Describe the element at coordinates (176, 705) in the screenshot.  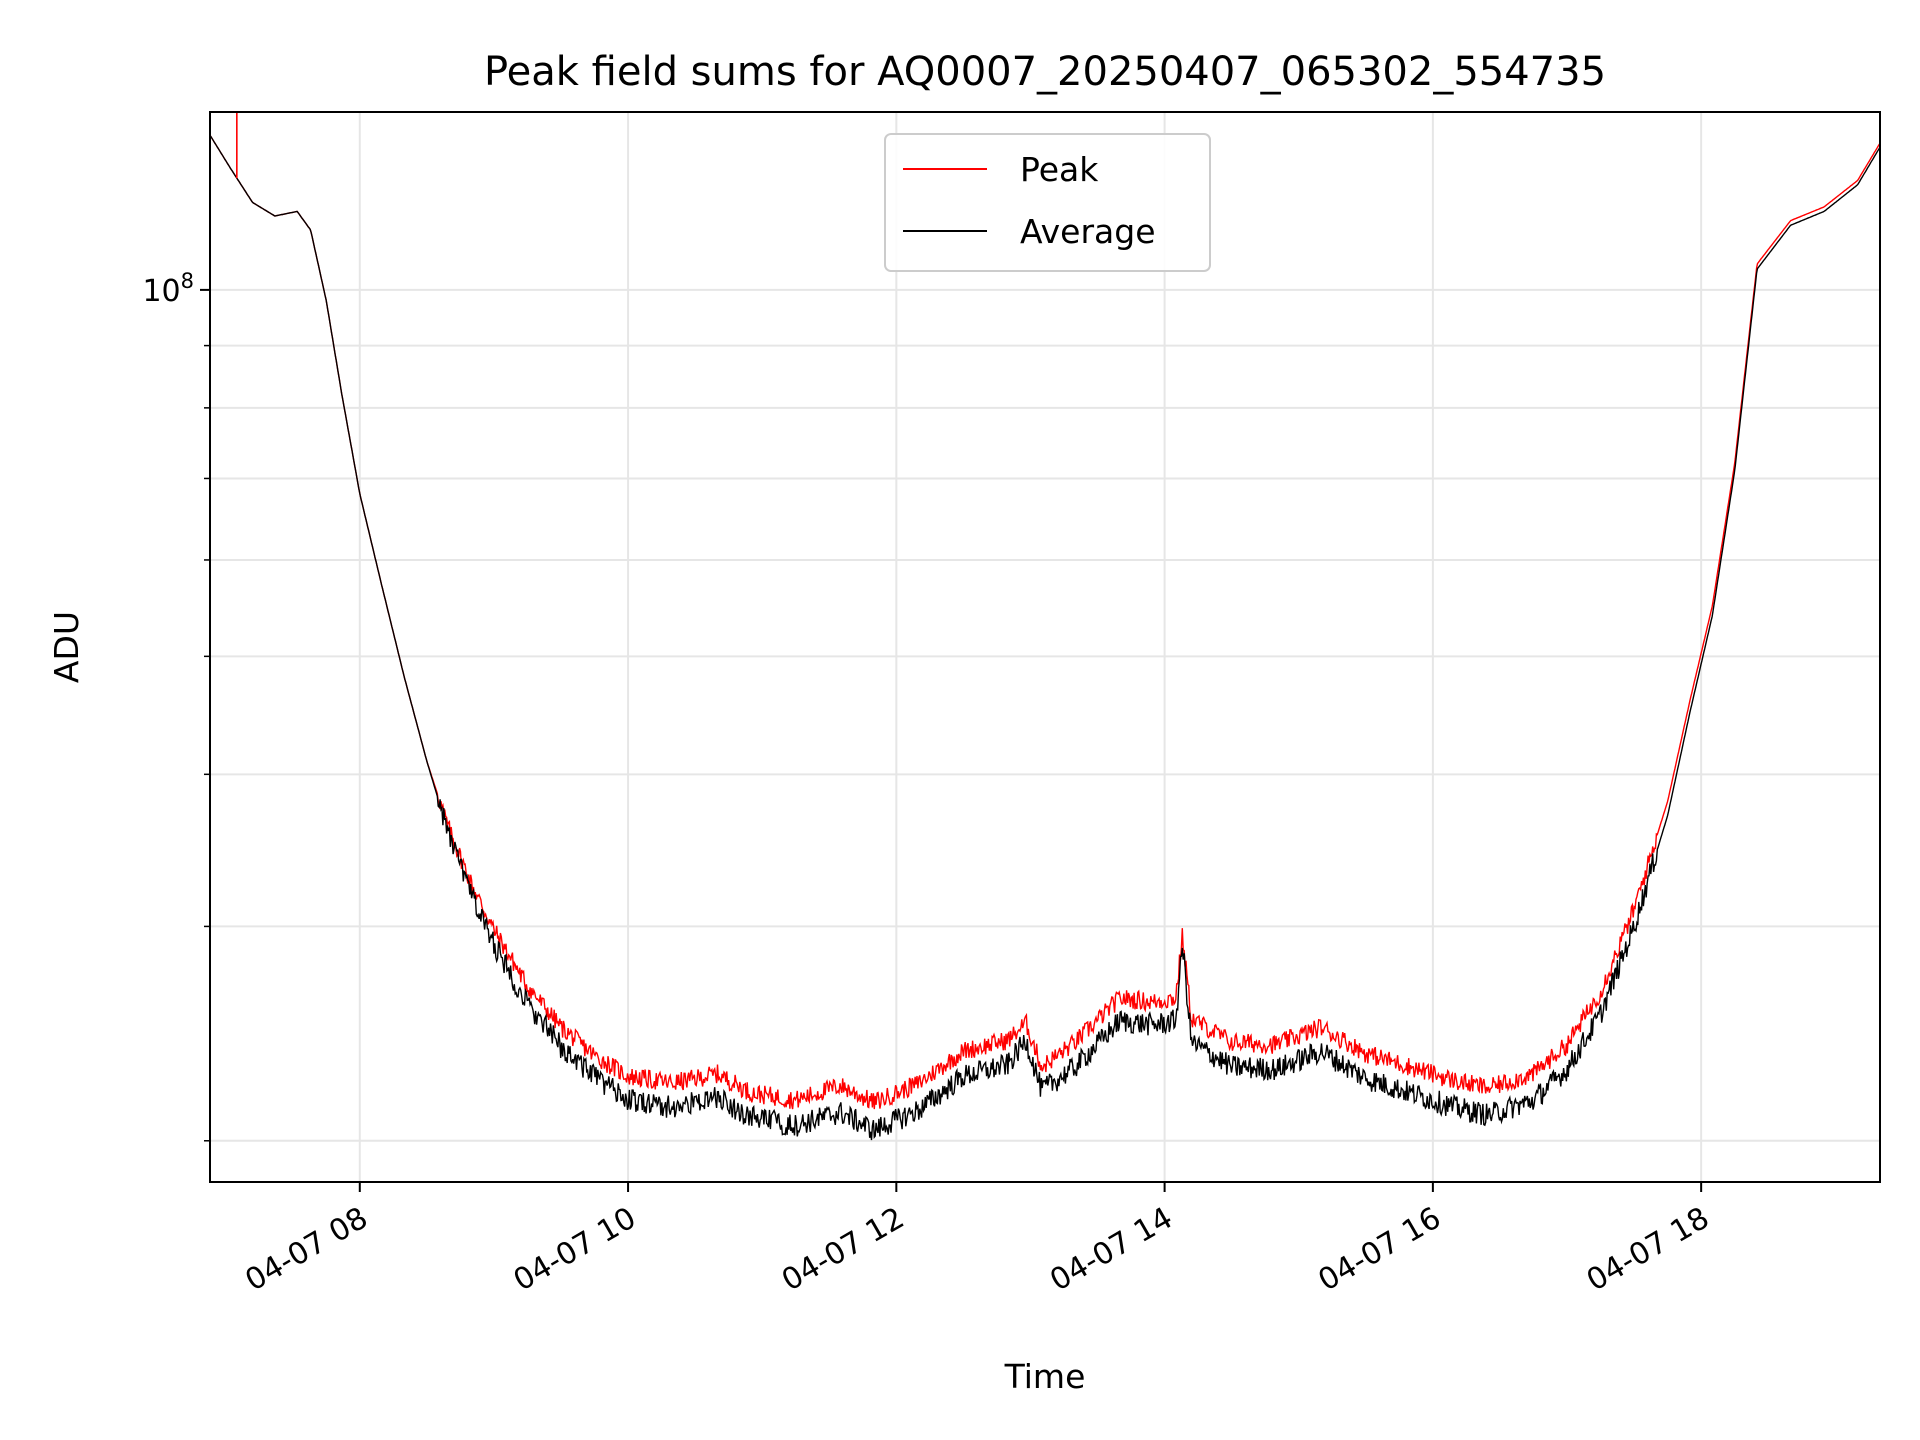
I see `y-axis: 108` at that location.